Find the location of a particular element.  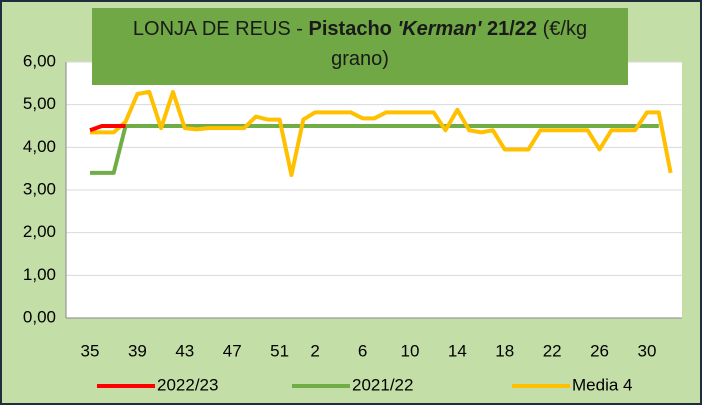

title-run: 'Kerman' is located at coordinates (439, 29).